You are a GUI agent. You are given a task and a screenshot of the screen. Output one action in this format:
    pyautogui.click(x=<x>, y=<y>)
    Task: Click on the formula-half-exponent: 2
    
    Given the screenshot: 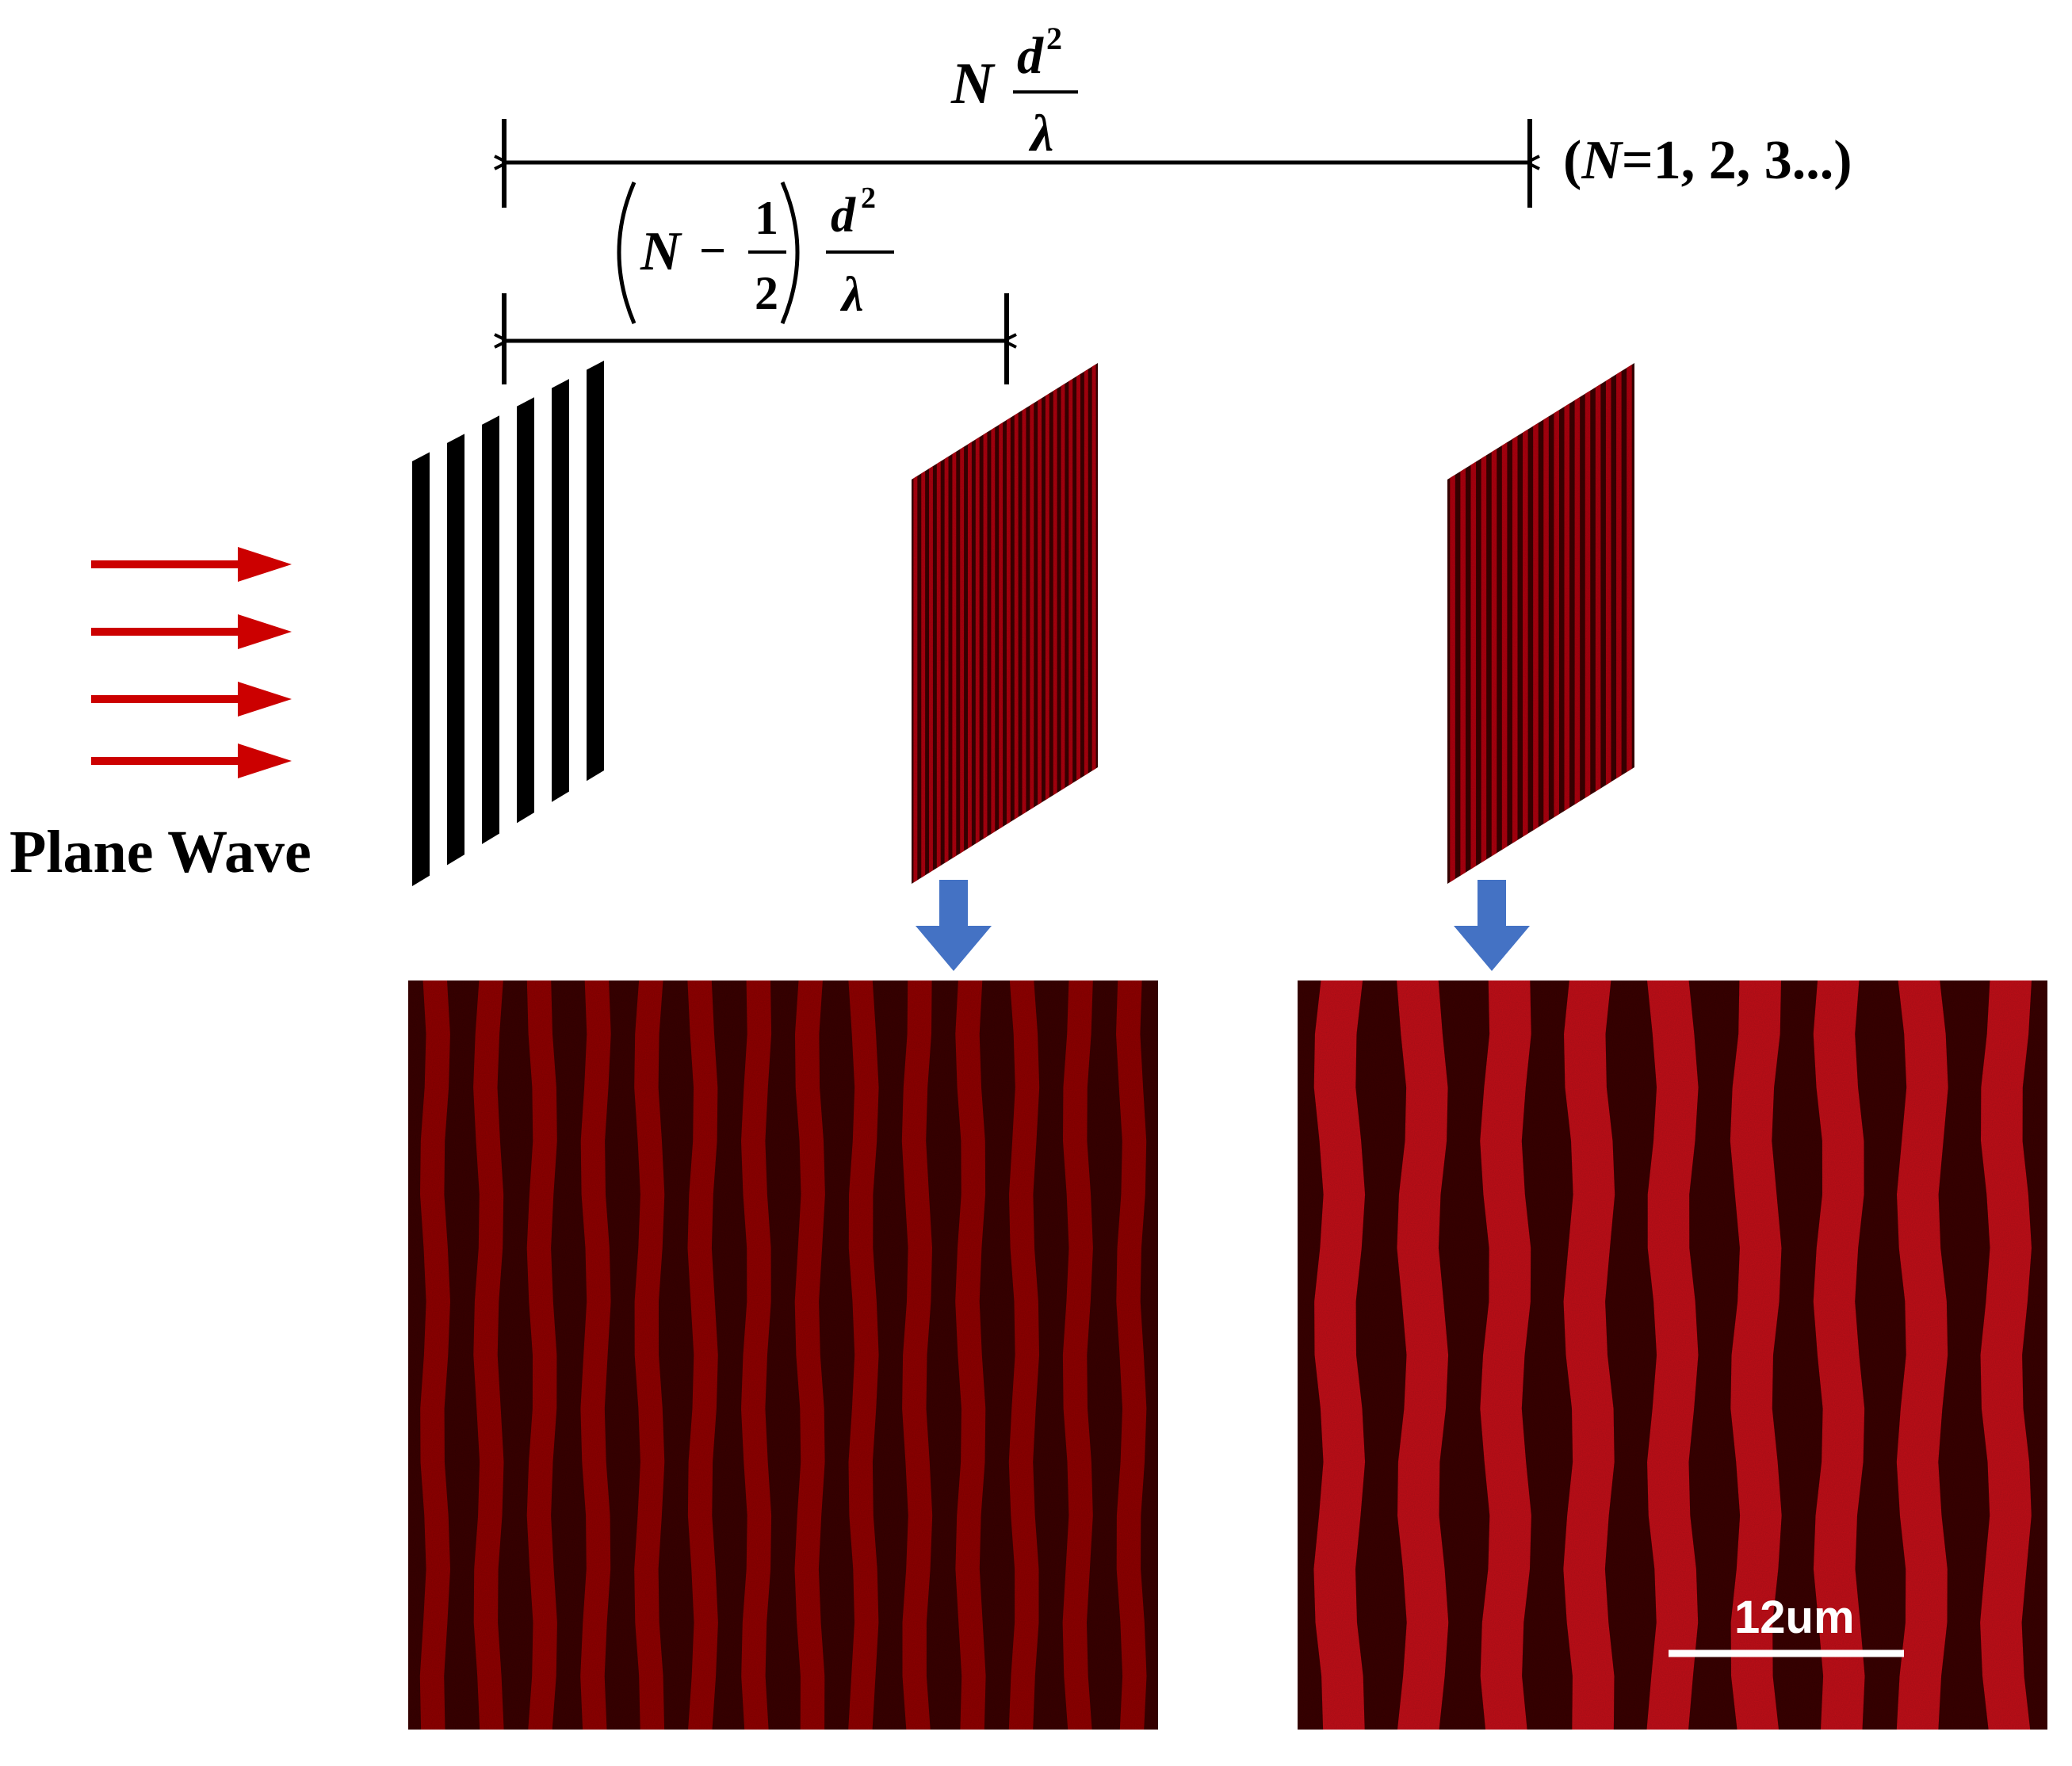 What is the action you would take?
    pyautogui.click(x=869, y=198)
    